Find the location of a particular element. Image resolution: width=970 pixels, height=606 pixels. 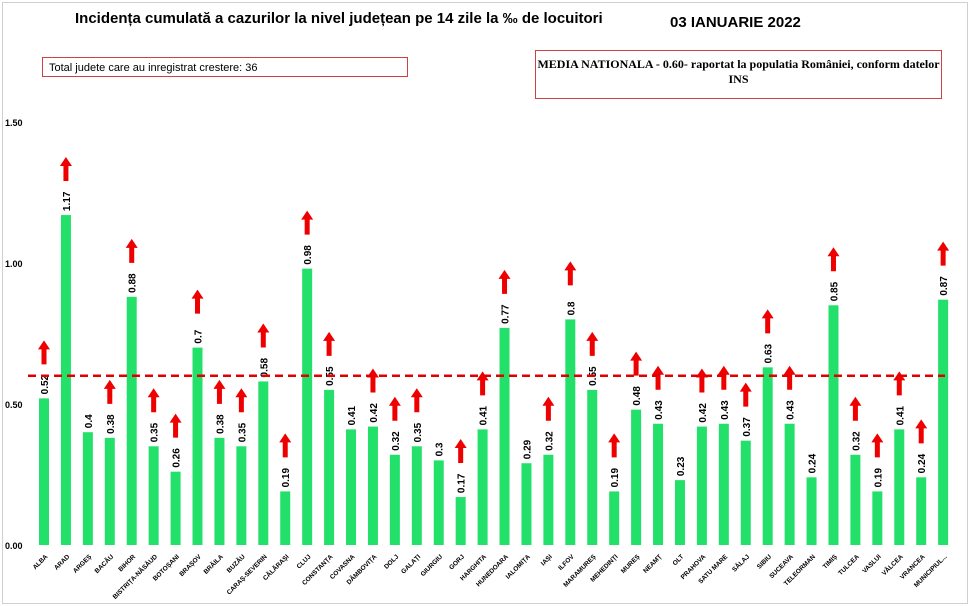

data-label: 0.8 is located at coordinates (571, 308).